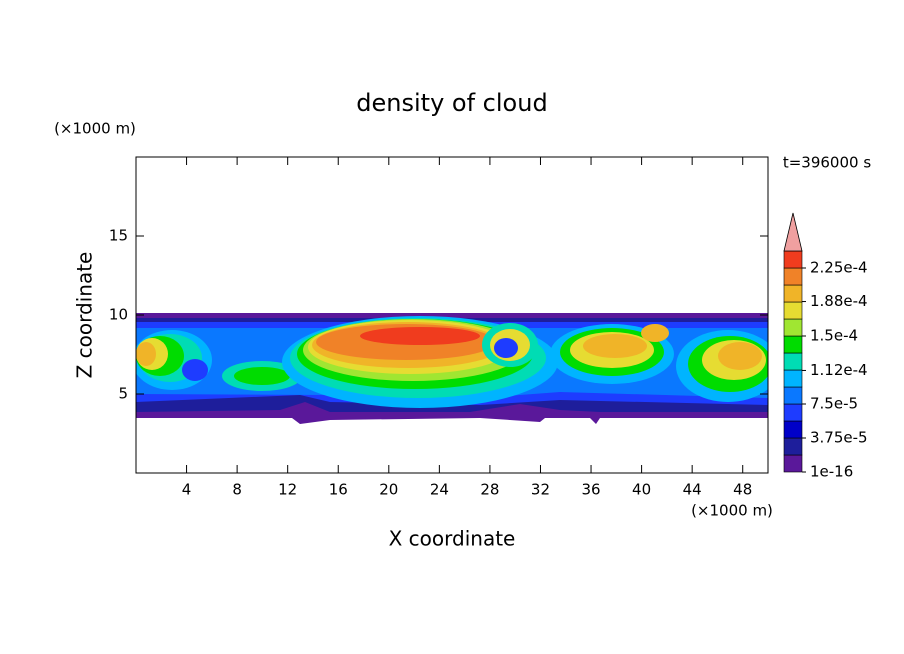 This screenshot has height=654, width=904. I want to click on x-tick-label: 8, so click(237, 490).